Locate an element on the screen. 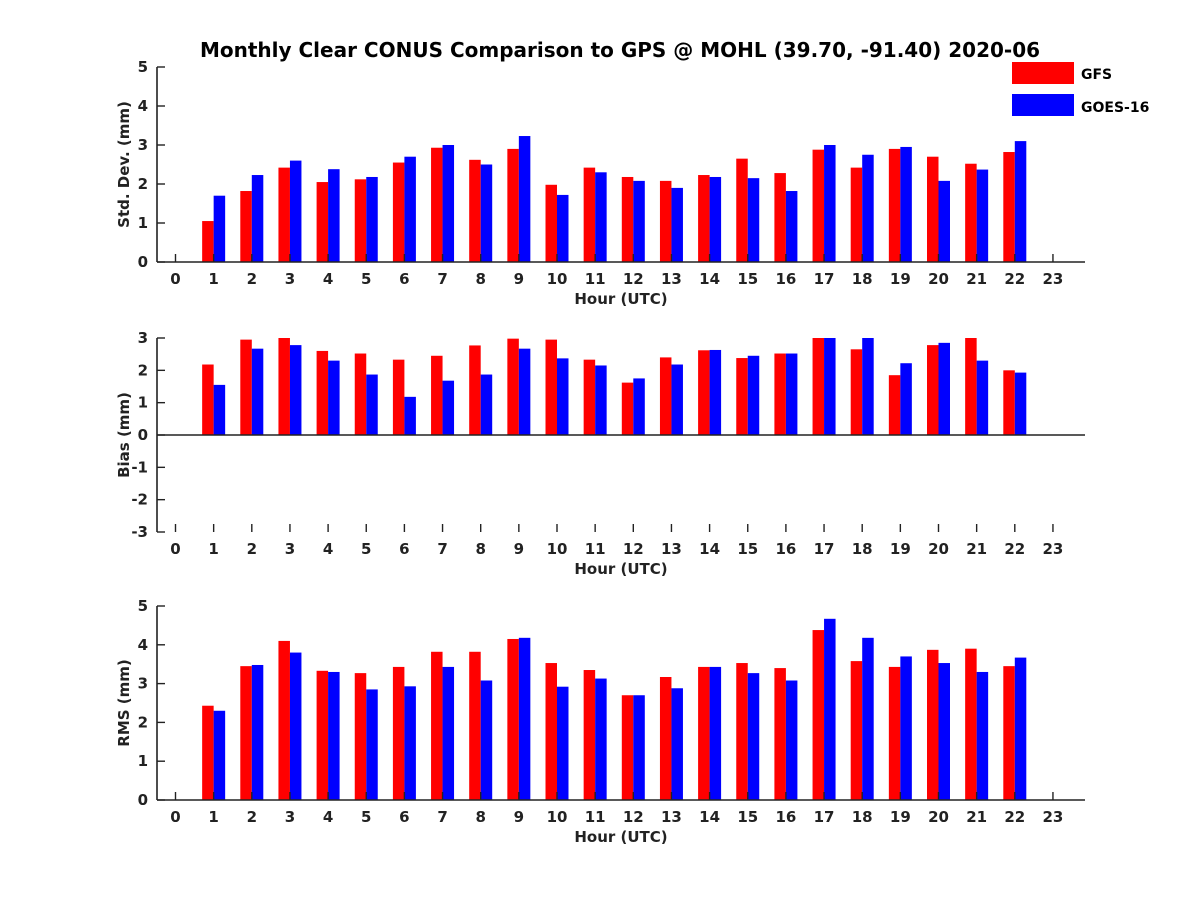  std-dev-xtick-label: 23 is located at coordinates (1053, 279).